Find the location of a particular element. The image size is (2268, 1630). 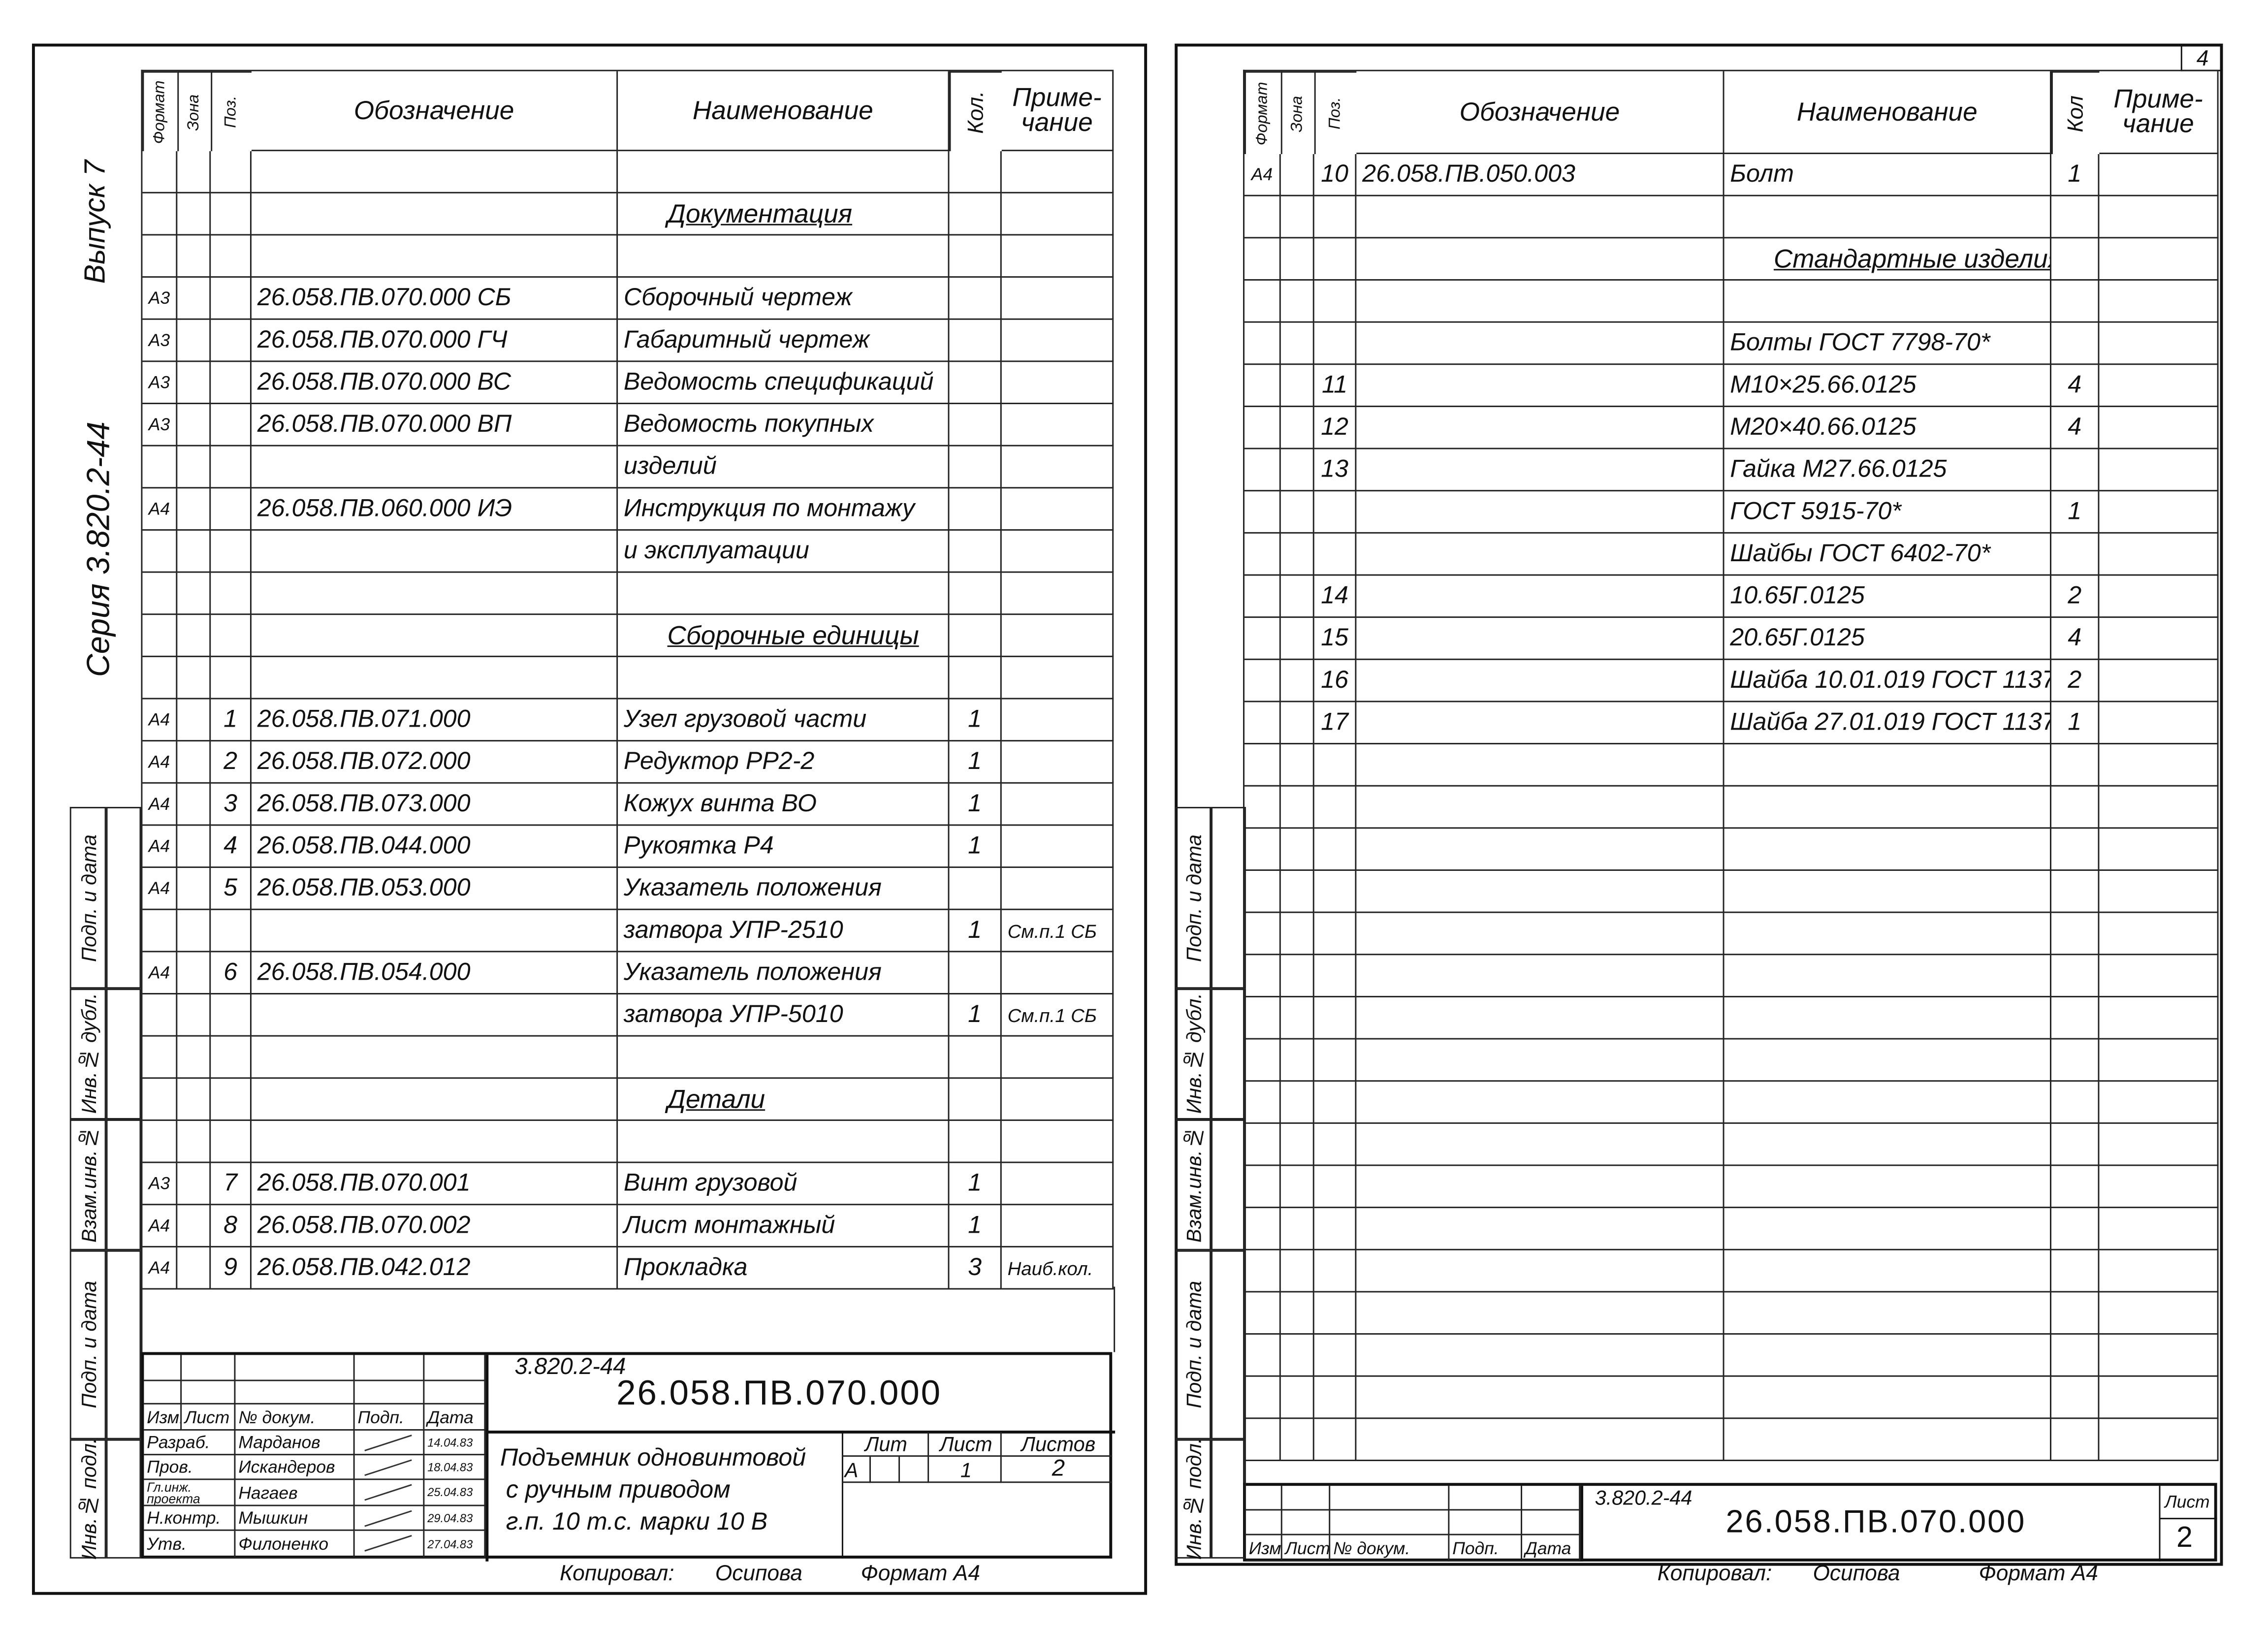

cell-name: Узел грузовой части is located at coordinates (784, 720).